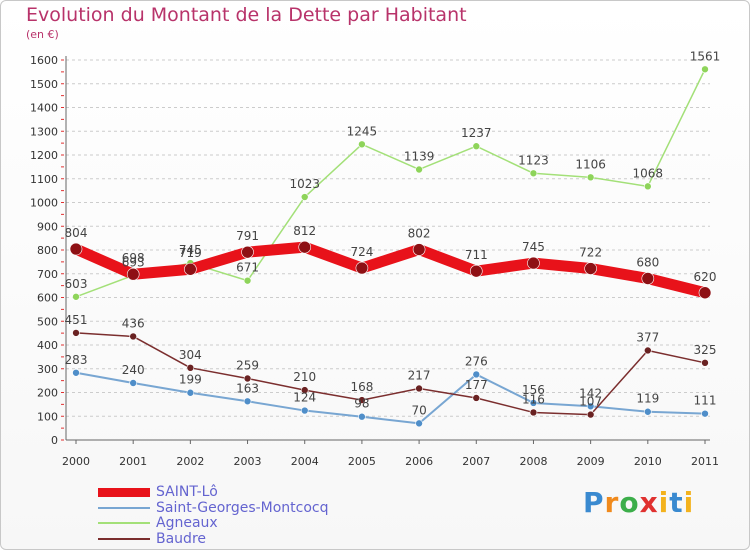 The image size is (750, 550). Describe the element at coordinates (390, 398) in the screenshot. I see `series-line-saint-georges-montcocq` at that location.